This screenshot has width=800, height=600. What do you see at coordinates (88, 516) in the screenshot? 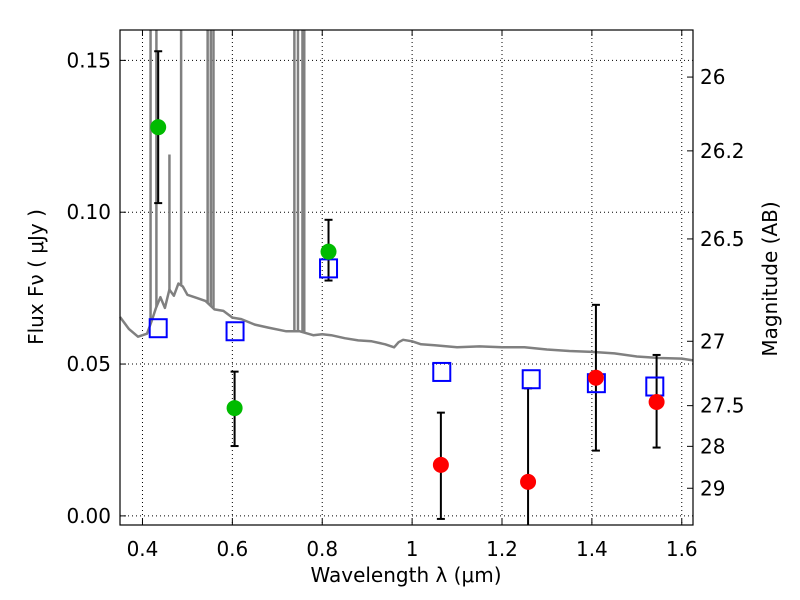
I see `y-tick-label: 0.00` at bounding box center [88, 516].